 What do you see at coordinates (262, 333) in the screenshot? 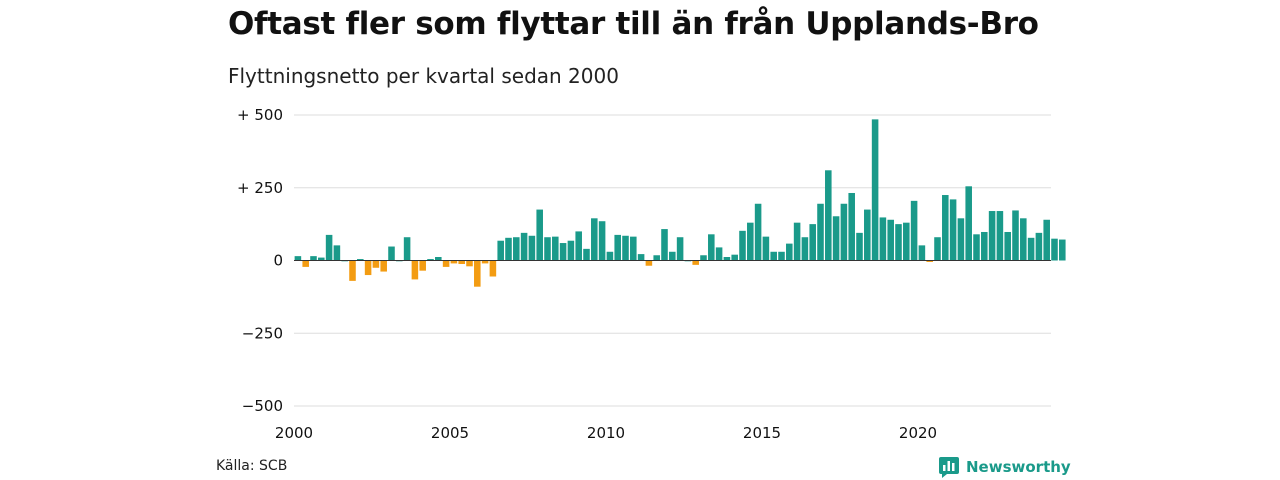
I see `y-tick-label: −250` at bounding box center [262, 333].